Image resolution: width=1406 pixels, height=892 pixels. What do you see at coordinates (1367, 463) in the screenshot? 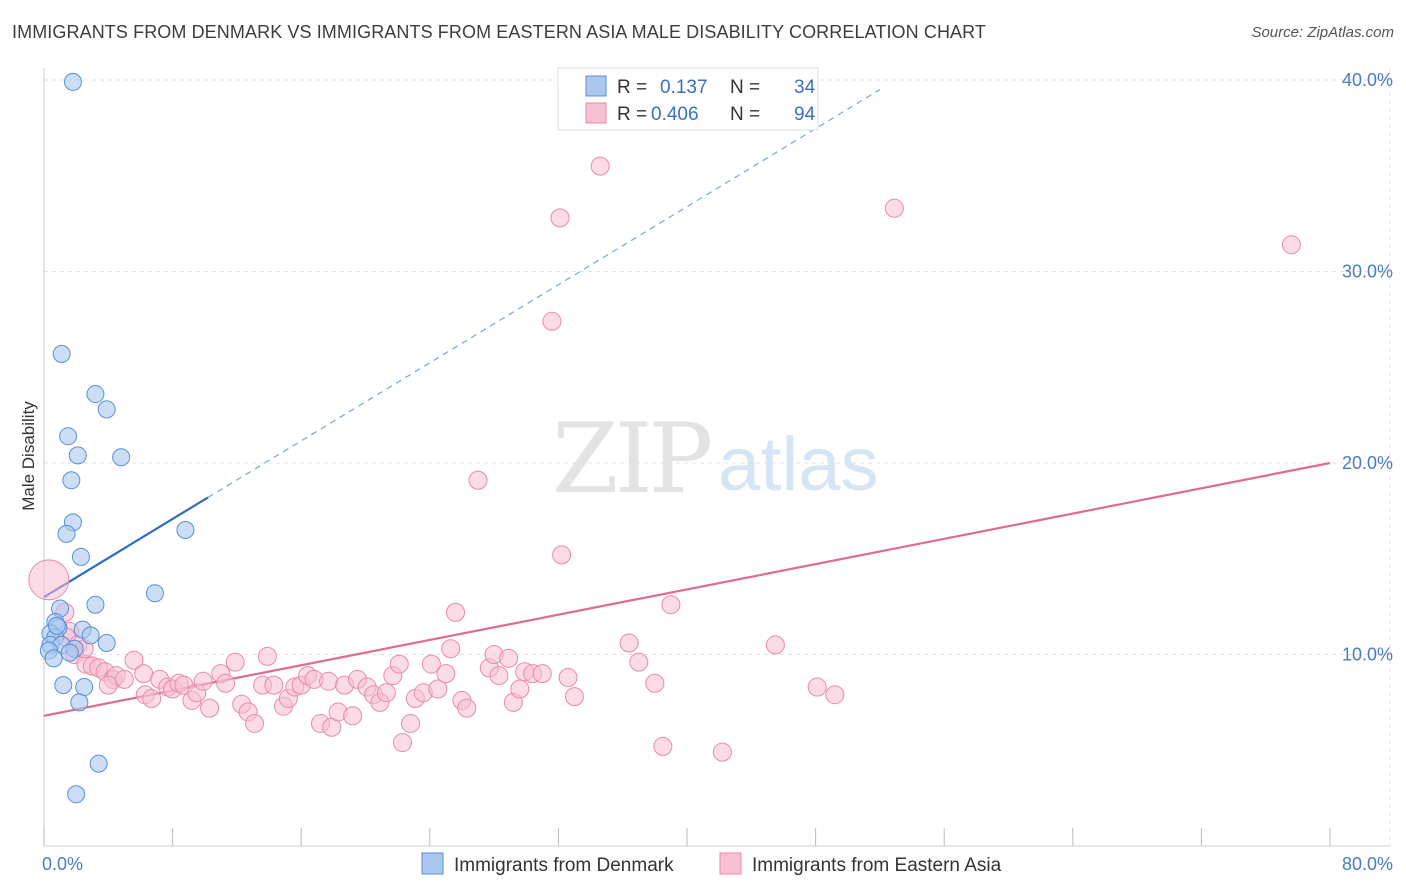
I see `y-tick-label-1: 20.0%` at bounding box center [1367, 463].